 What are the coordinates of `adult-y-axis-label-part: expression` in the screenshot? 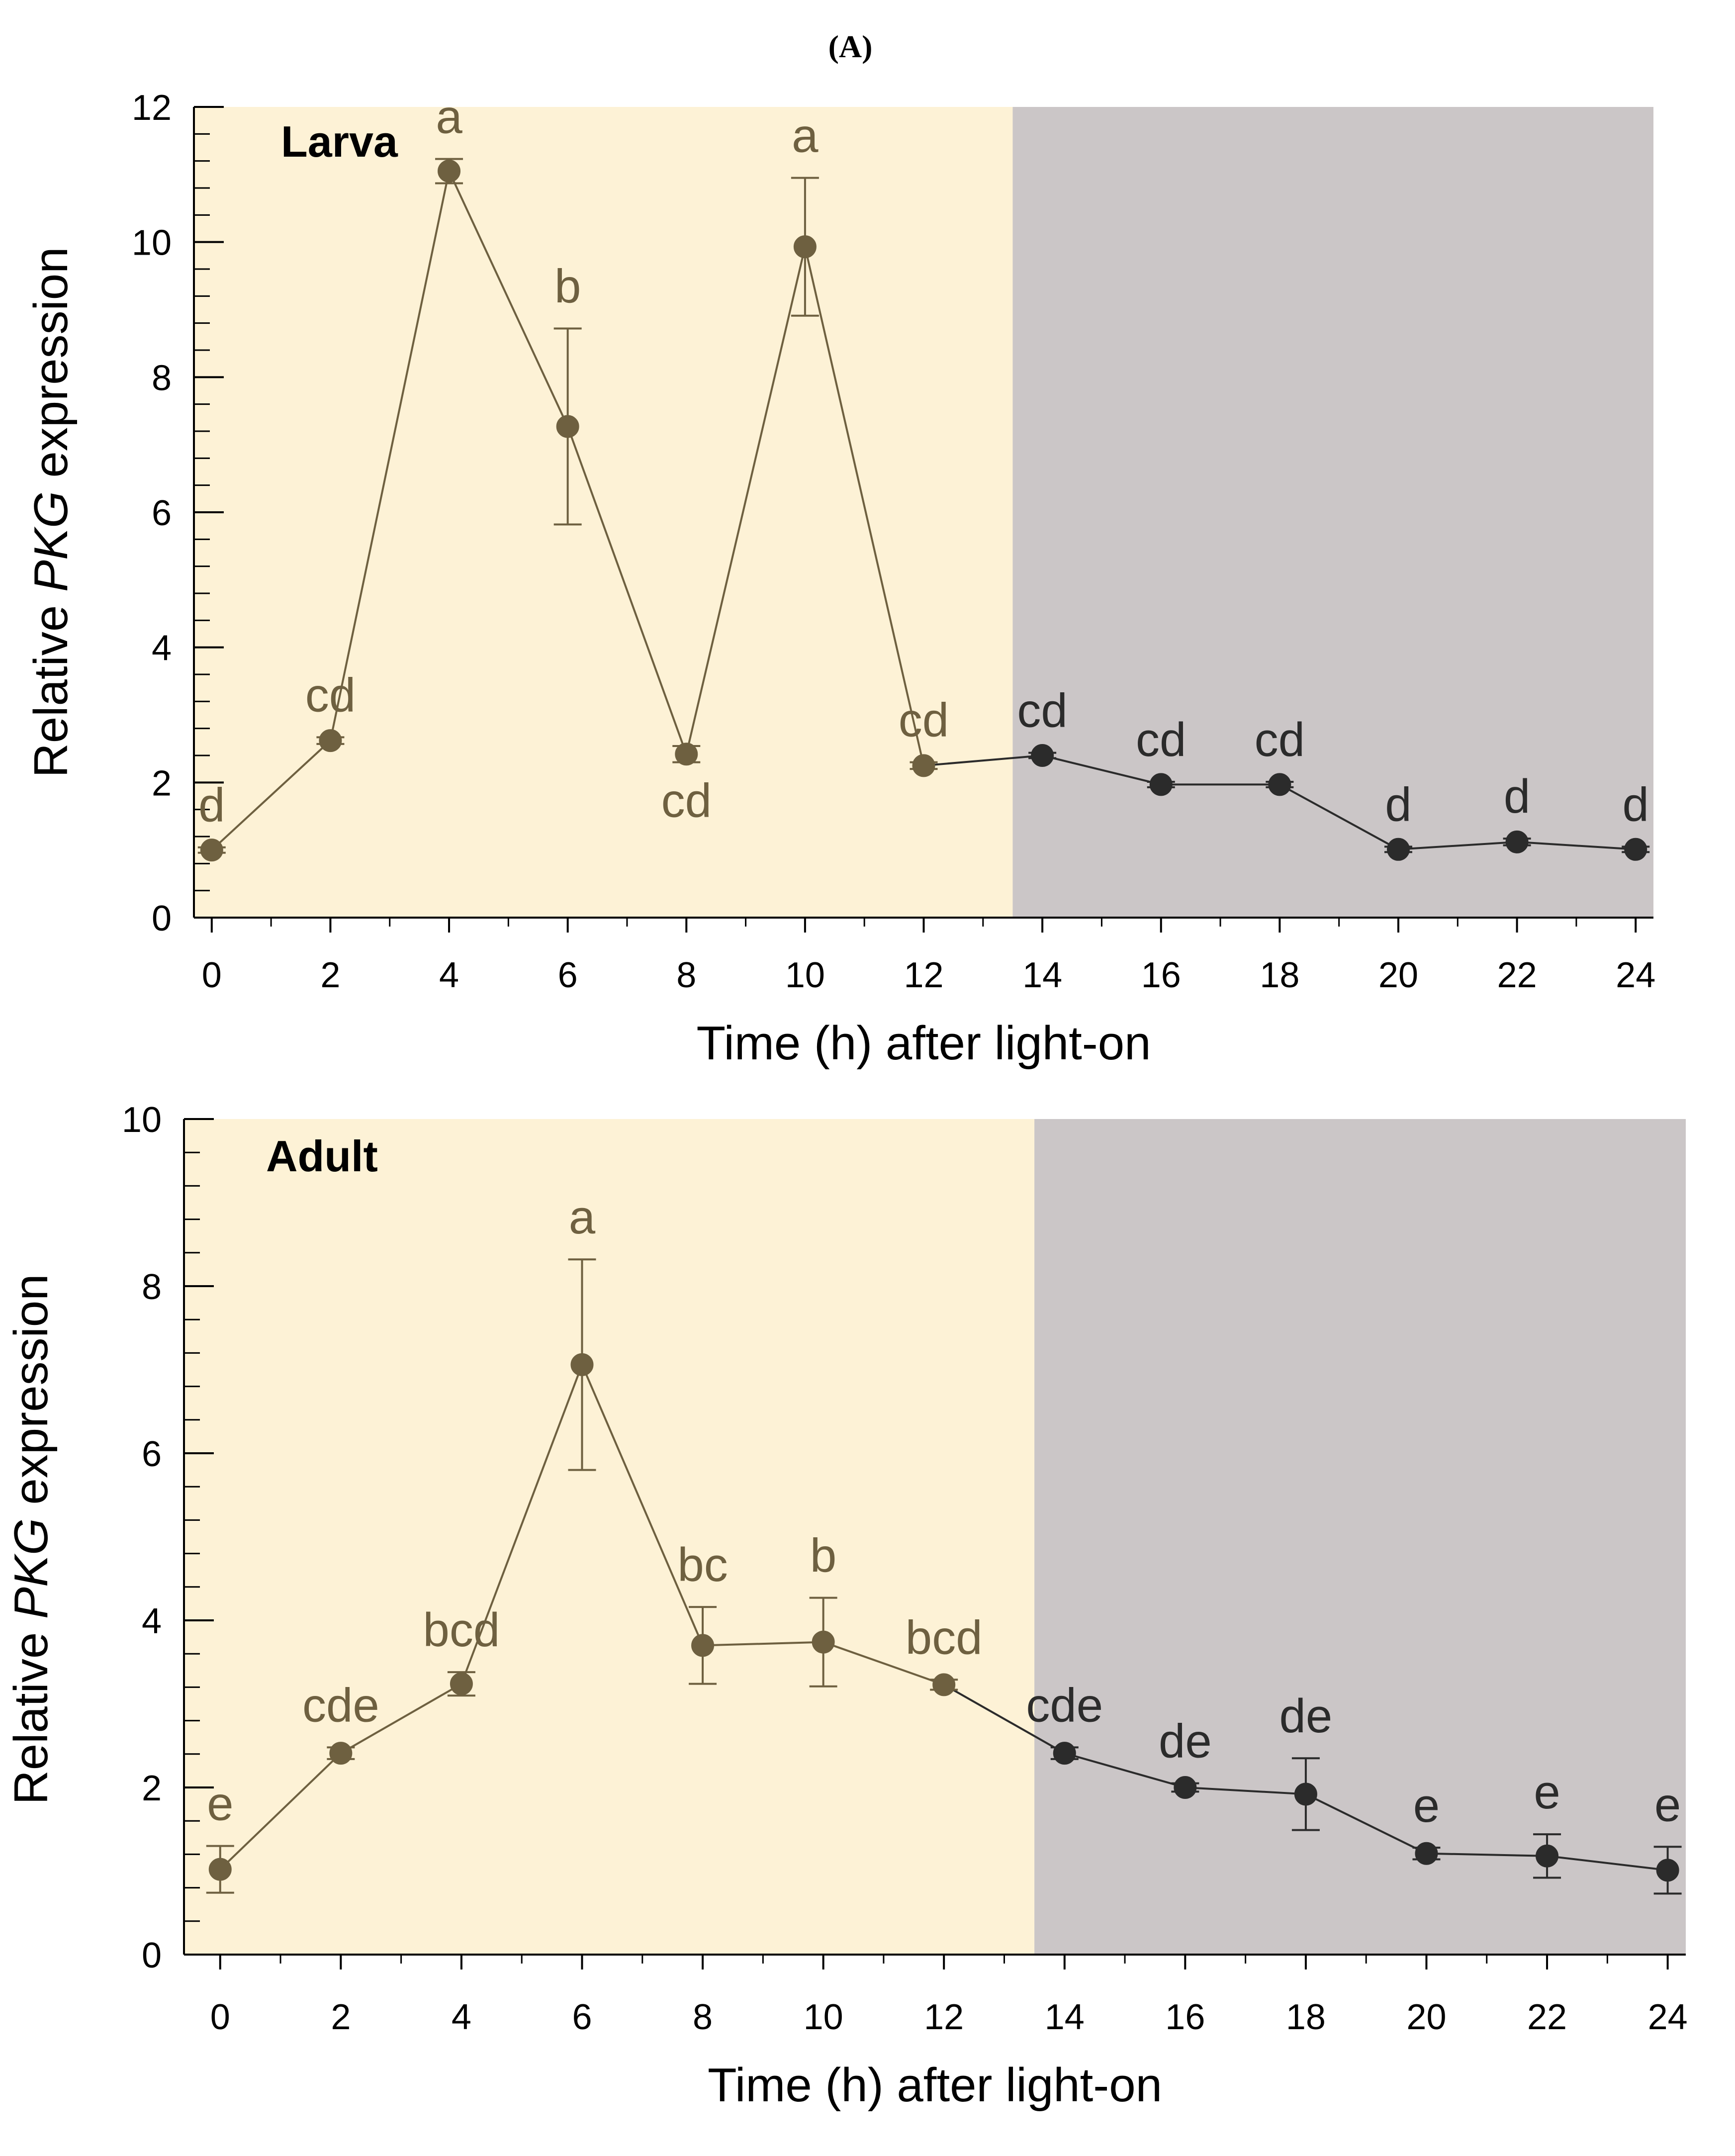 It's located at (31, 1396).